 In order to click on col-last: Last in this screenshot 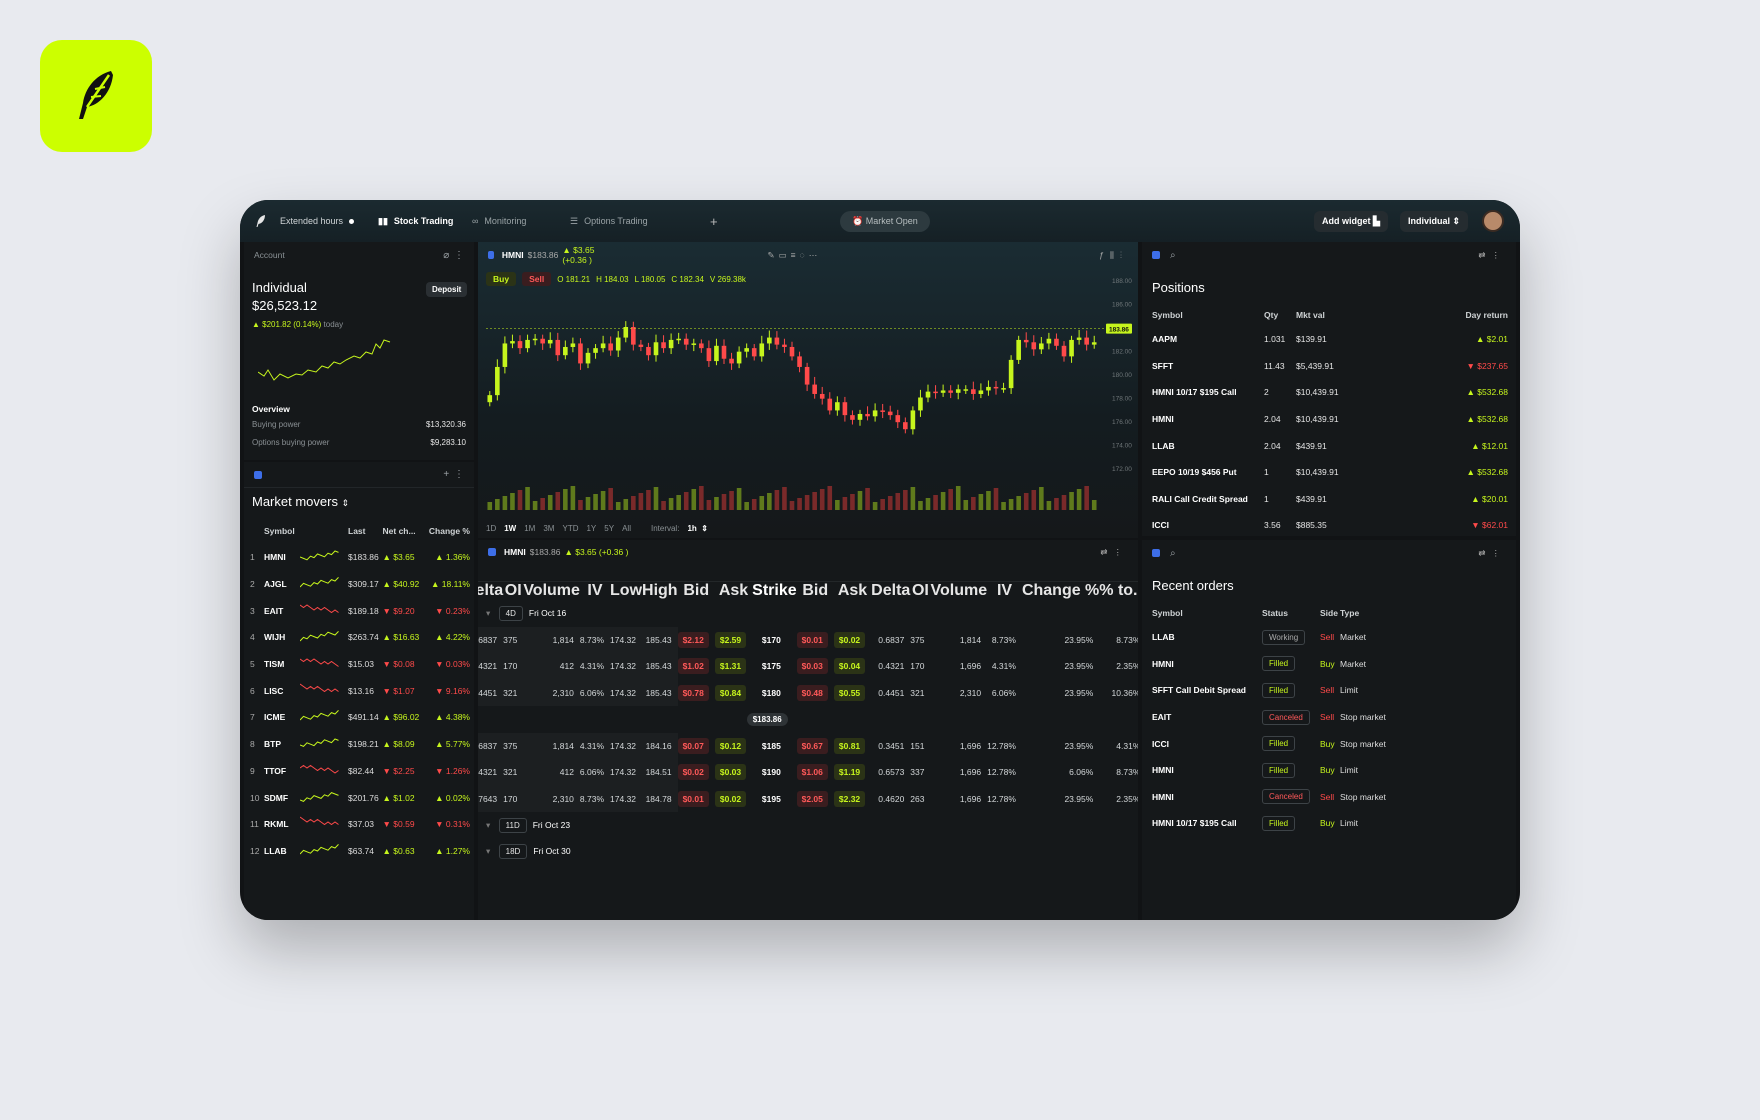, I will do `click(357, 531)`.